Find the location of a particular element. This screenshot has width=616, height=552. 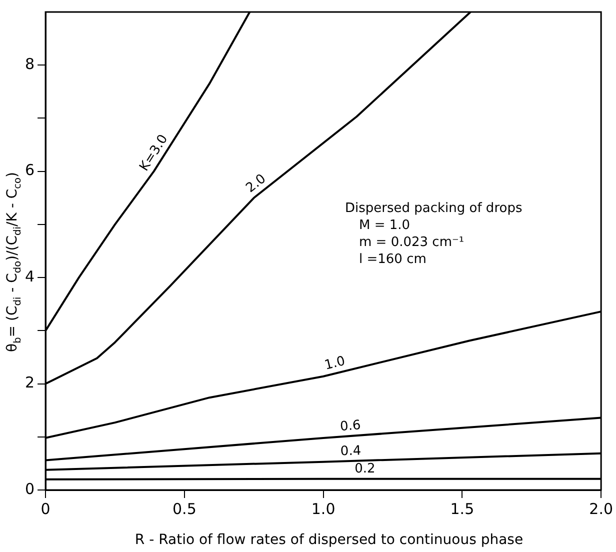

x-tick-label: 0.5 is located at coordinates (184, 509).